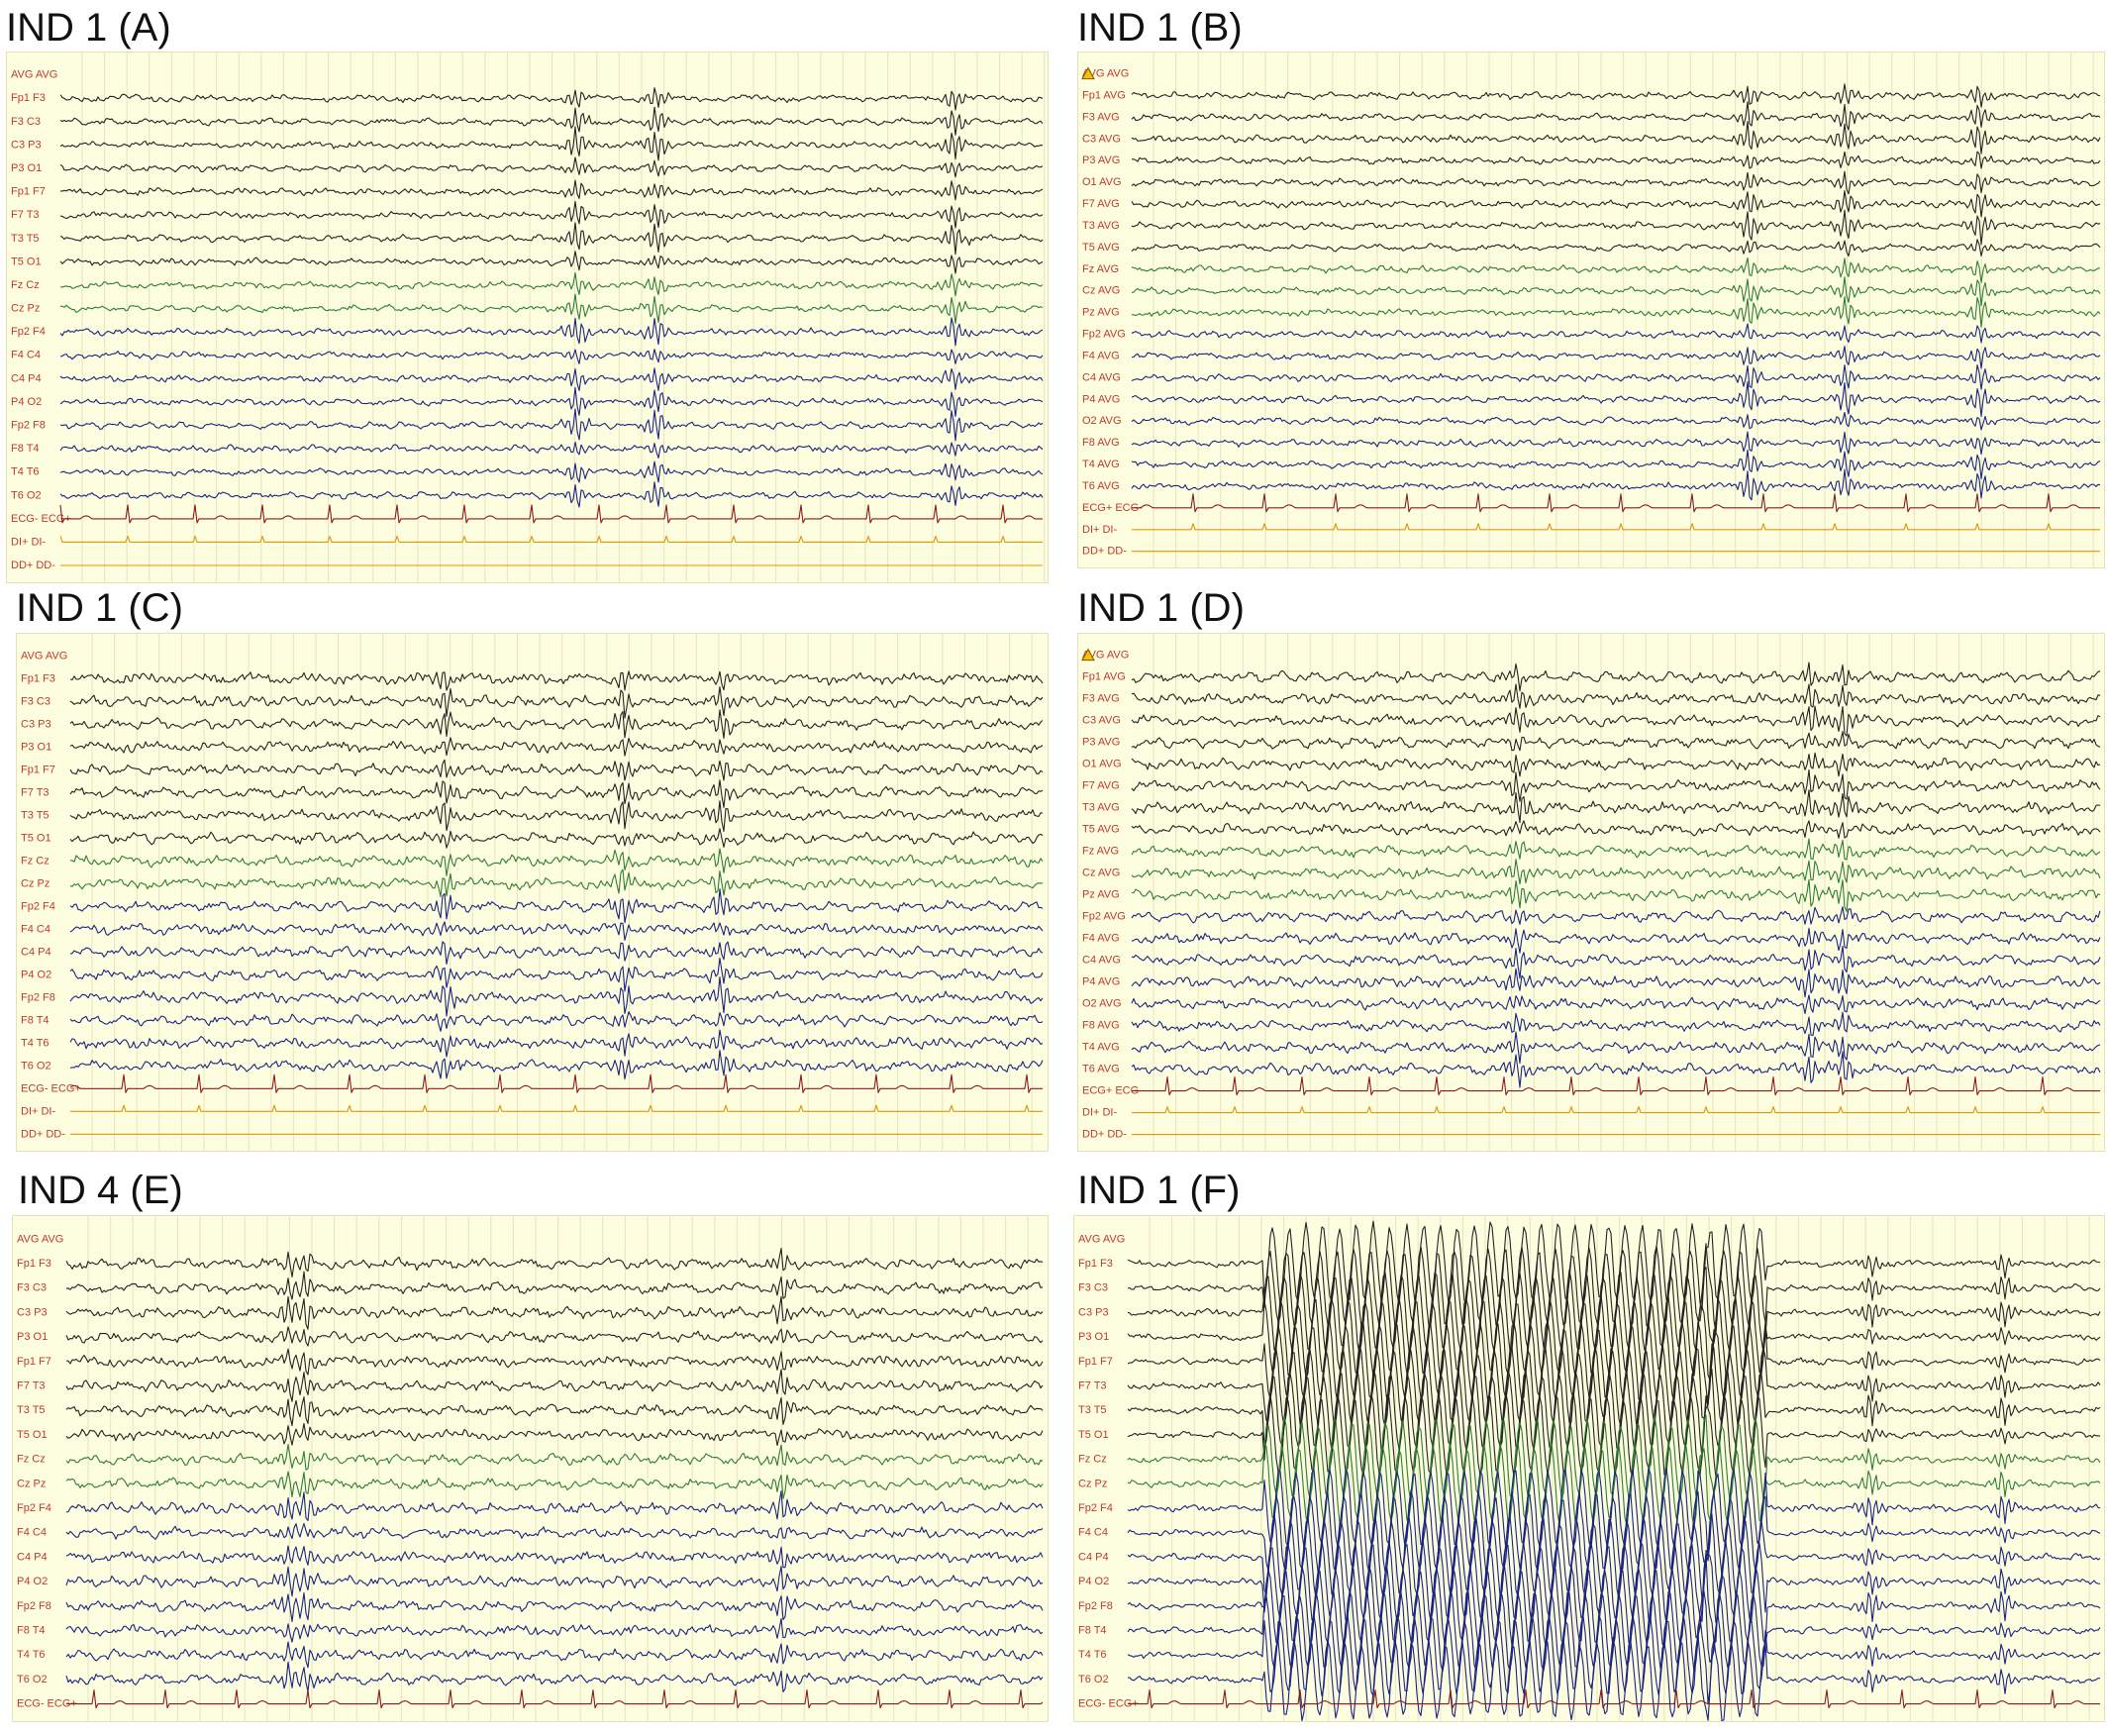 This screenshot has height=1736, width=2107. Describe the element at coordinates (1102, 1004) in the screenshot. I see `channel-label: O2 AVG` at that location.